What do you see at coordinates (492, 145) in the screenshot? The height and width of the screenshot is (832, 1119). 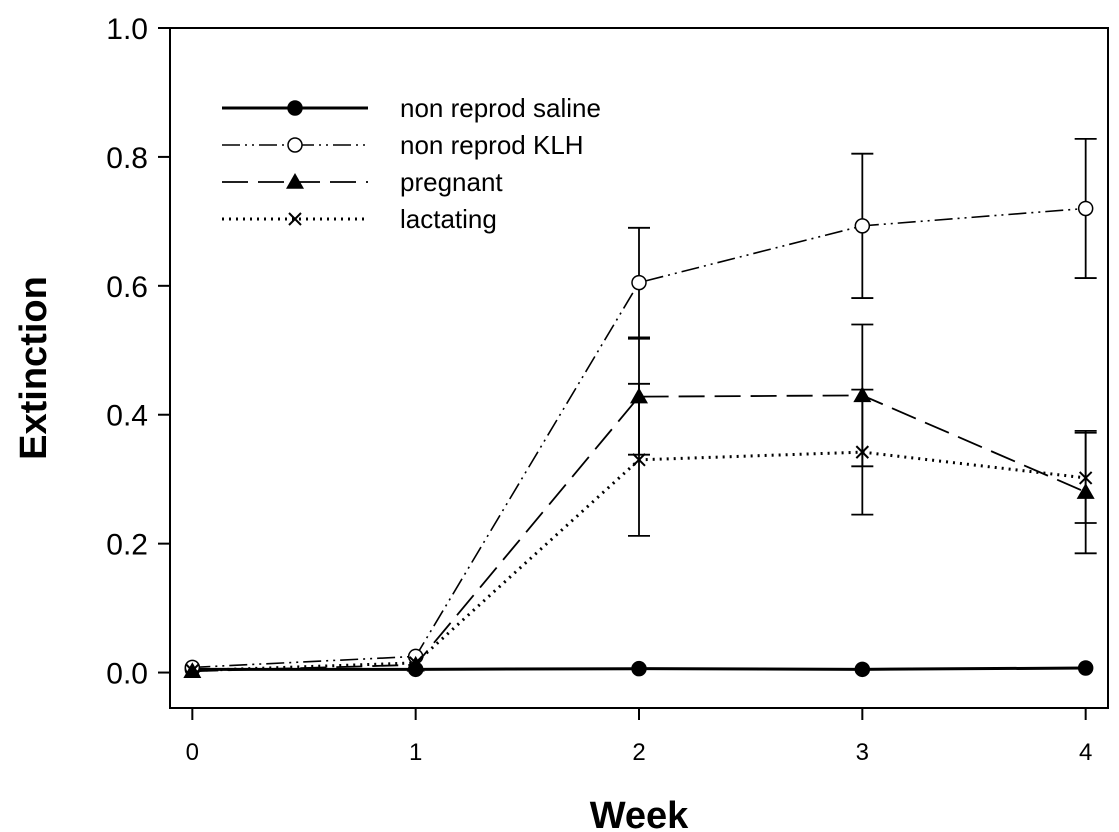 I see `legend-label: non reprod KLH` at bounding box center [492, 145].